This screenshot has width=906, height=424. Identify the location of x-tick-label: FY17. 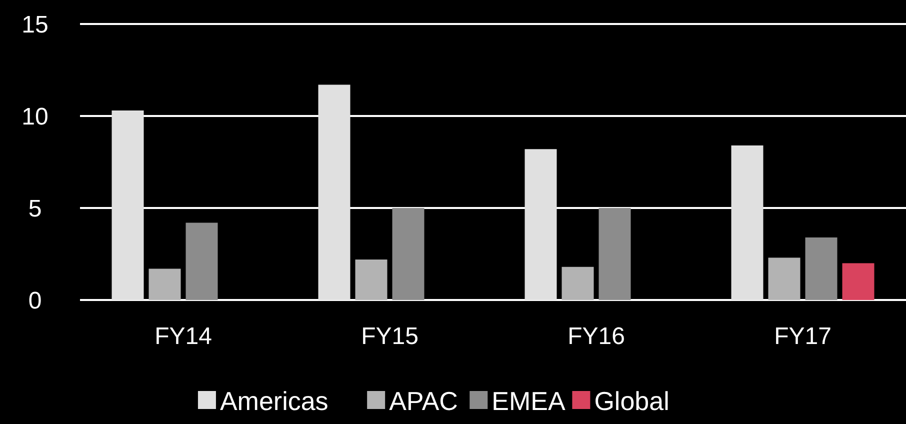
(803, 336).